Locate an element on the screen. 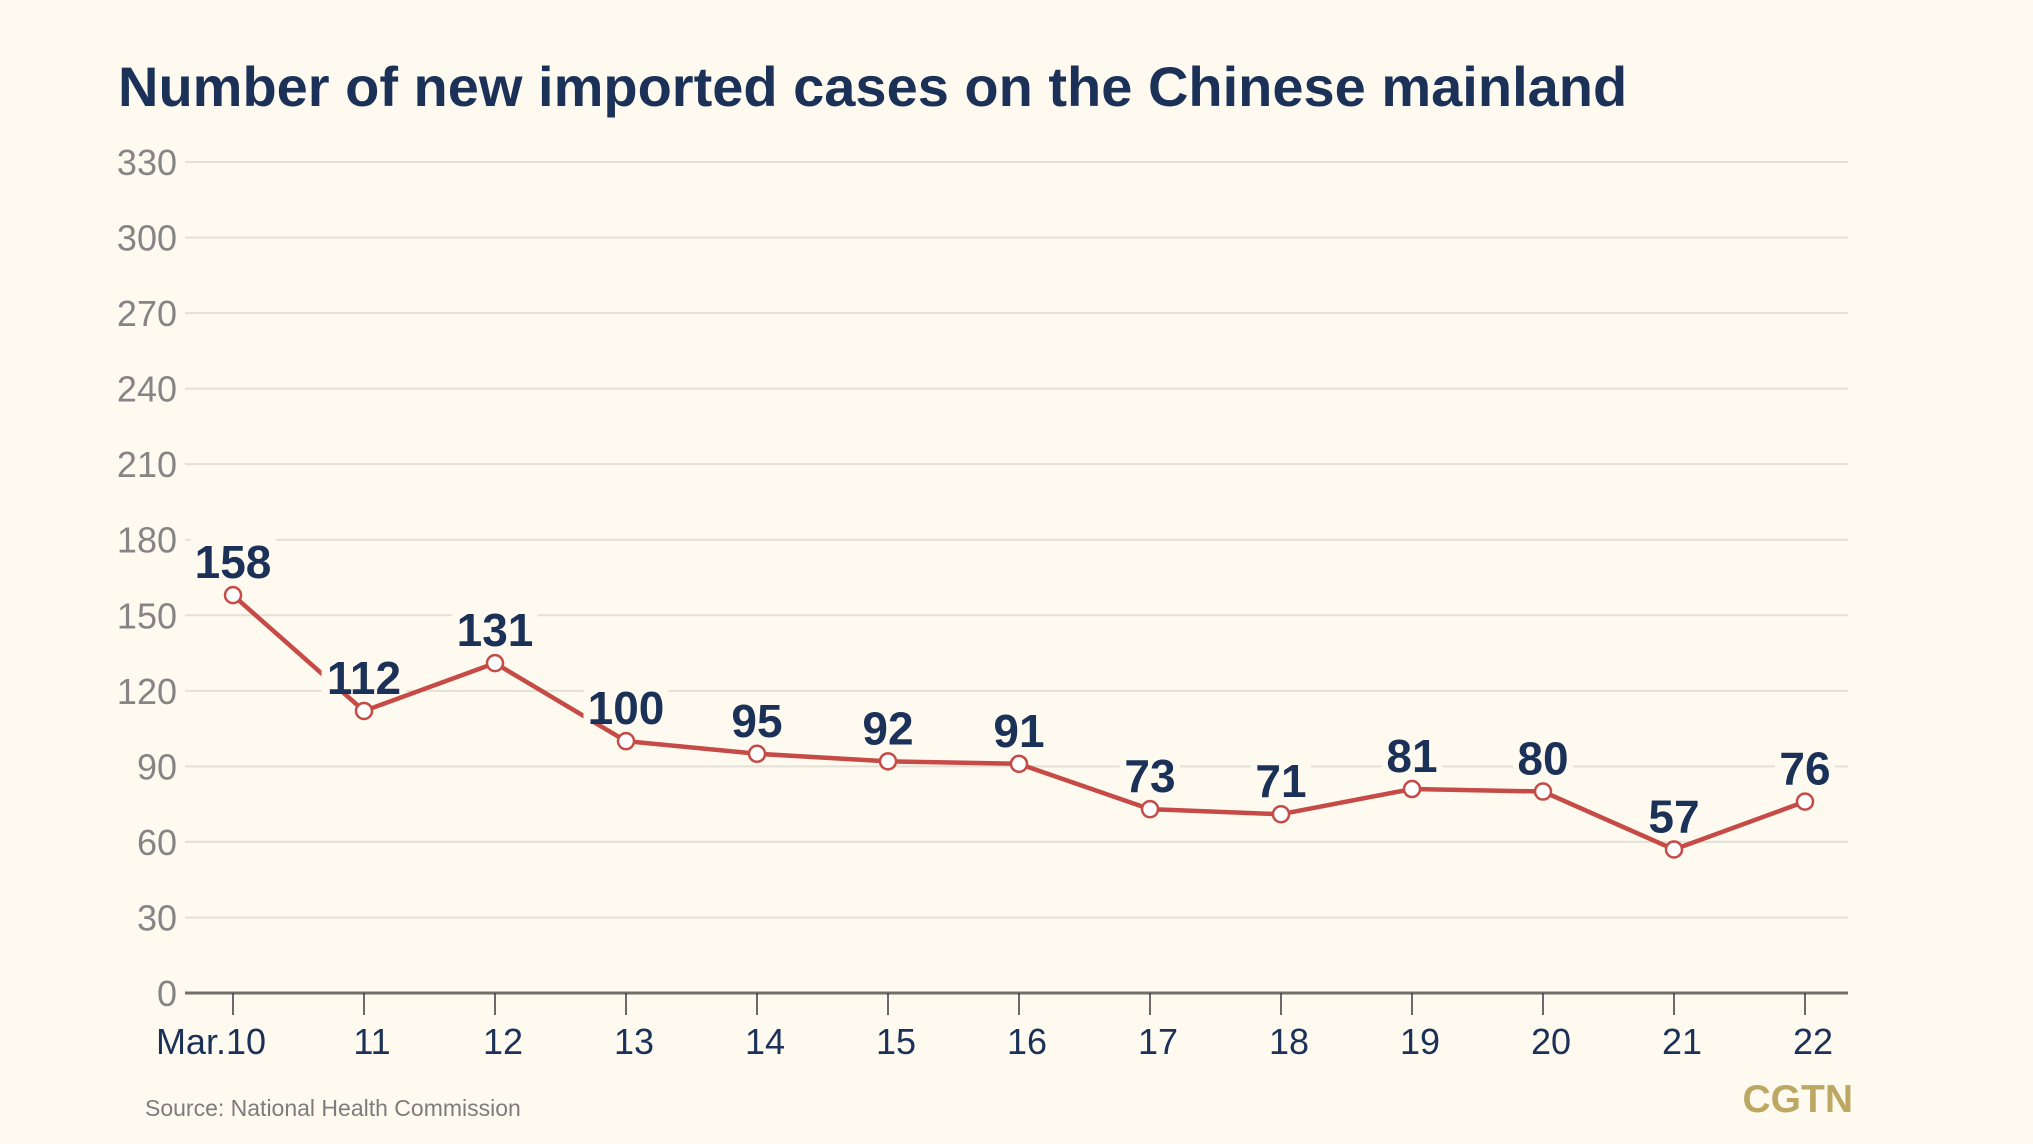 The image size is (2033, 1144). x-tick-label: 15 is located at coordinates (896, 1041).